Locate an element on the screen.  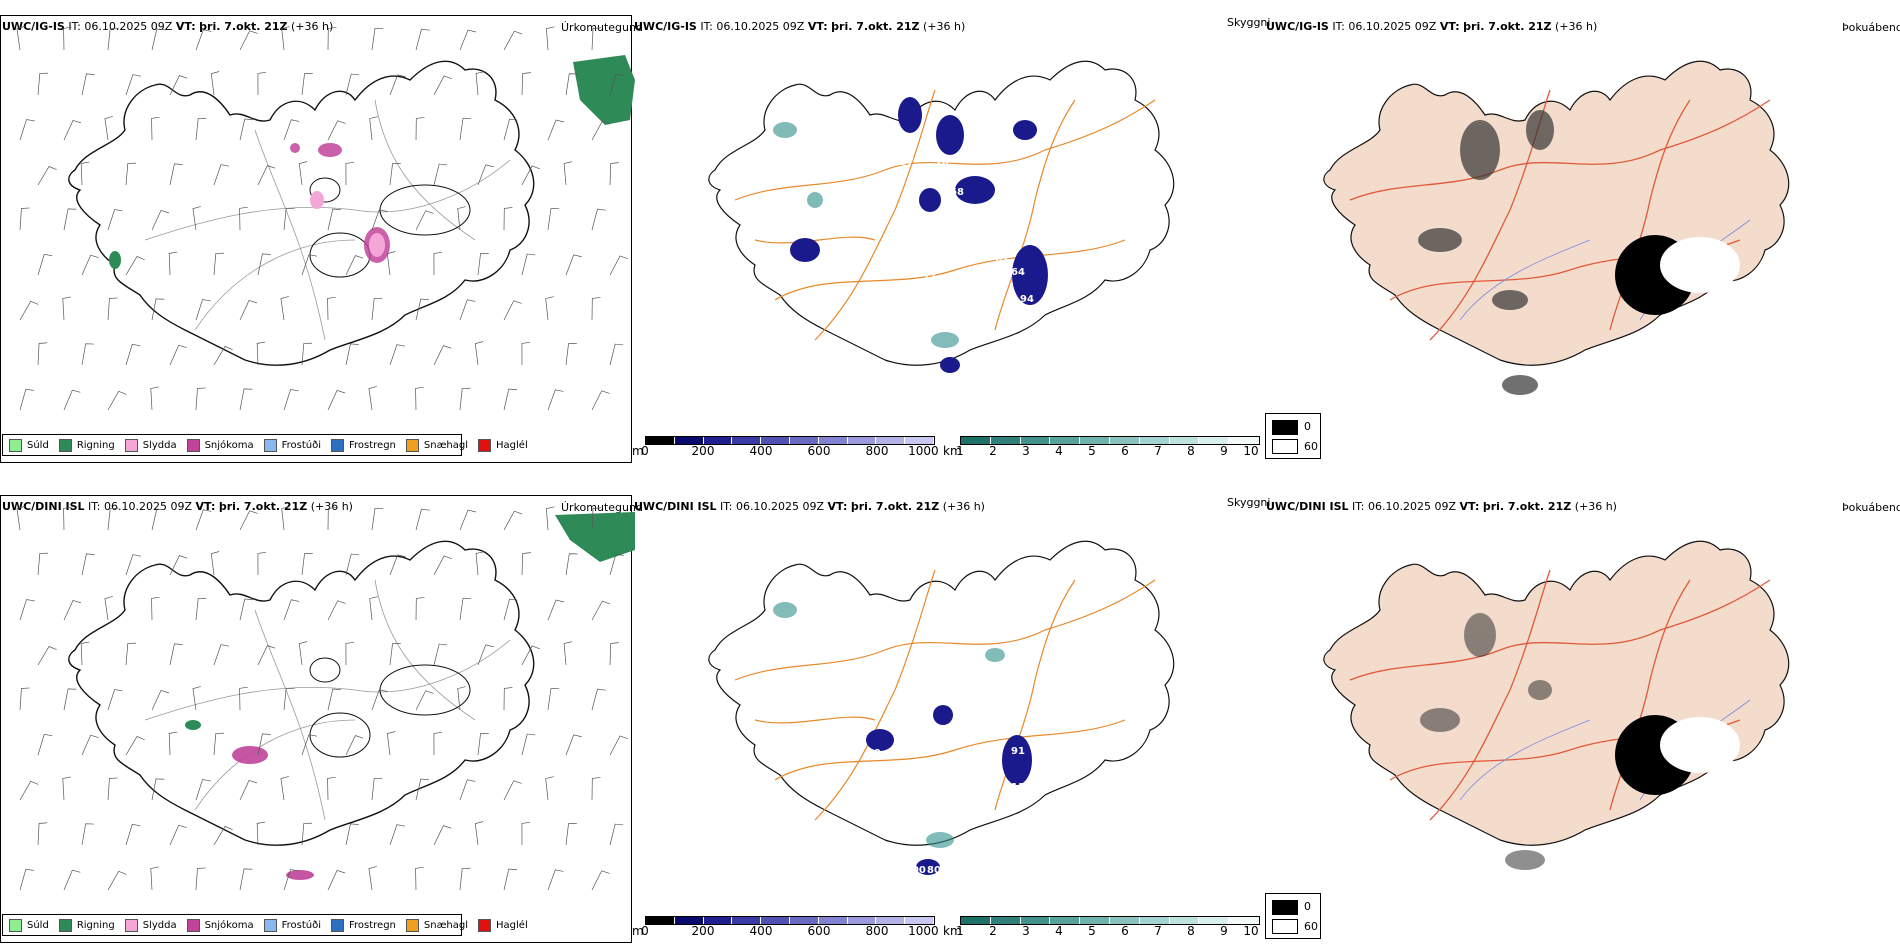
cloud-number-7: 67 is located at coordinates (1002, 259).